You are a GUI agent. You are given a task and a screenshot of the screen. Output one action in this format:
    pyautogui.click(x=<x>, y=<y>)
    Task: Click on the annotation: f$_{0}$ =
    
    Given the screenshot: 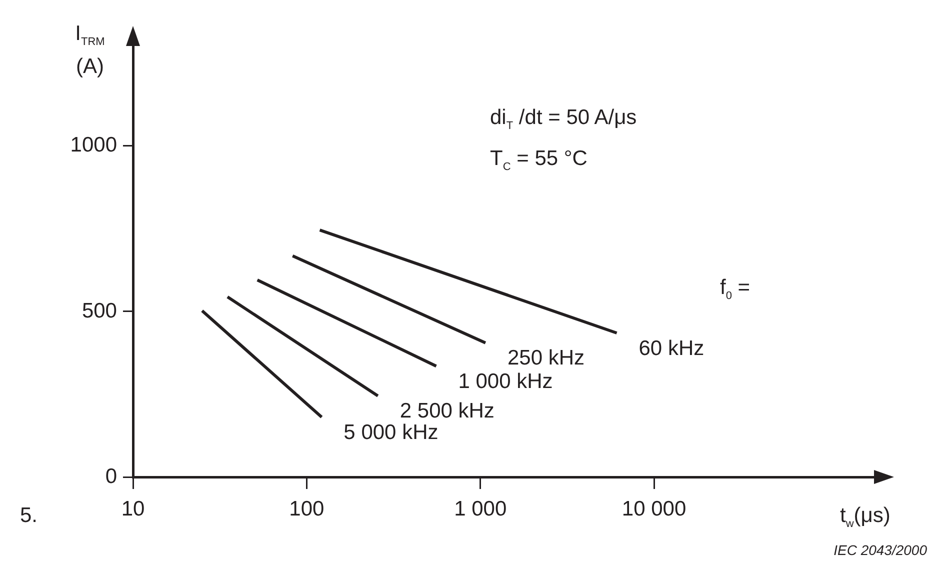 What is the action you would take?
    pyautogui.click(x=735, y=289)
    